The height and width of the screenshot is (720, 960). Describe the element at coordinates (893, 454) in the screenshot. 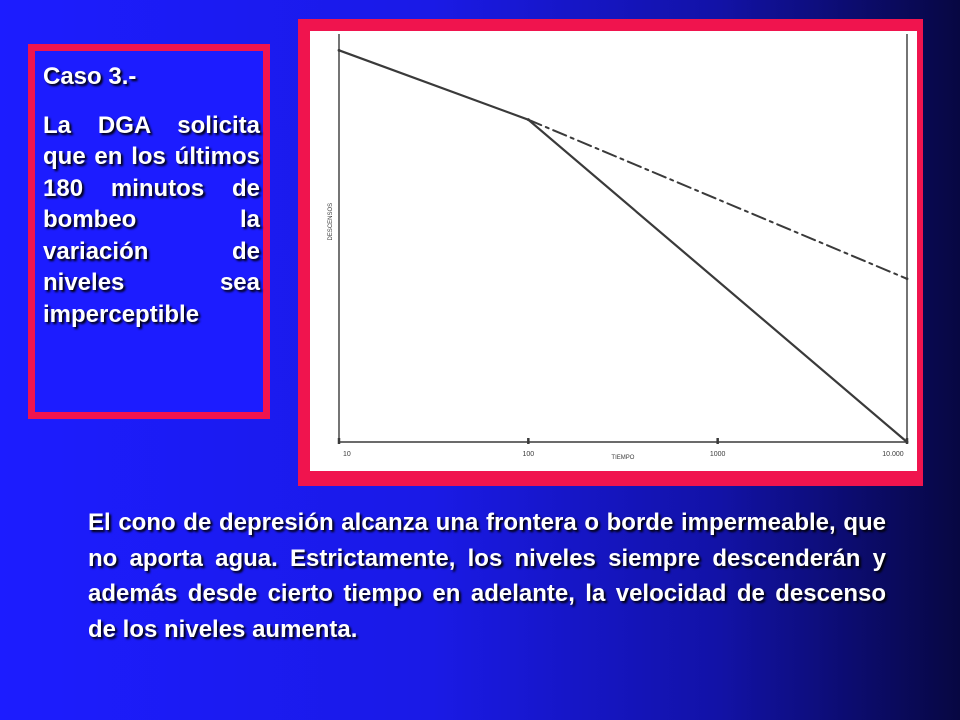

I see `x-tick-label: 10.000` at that location.